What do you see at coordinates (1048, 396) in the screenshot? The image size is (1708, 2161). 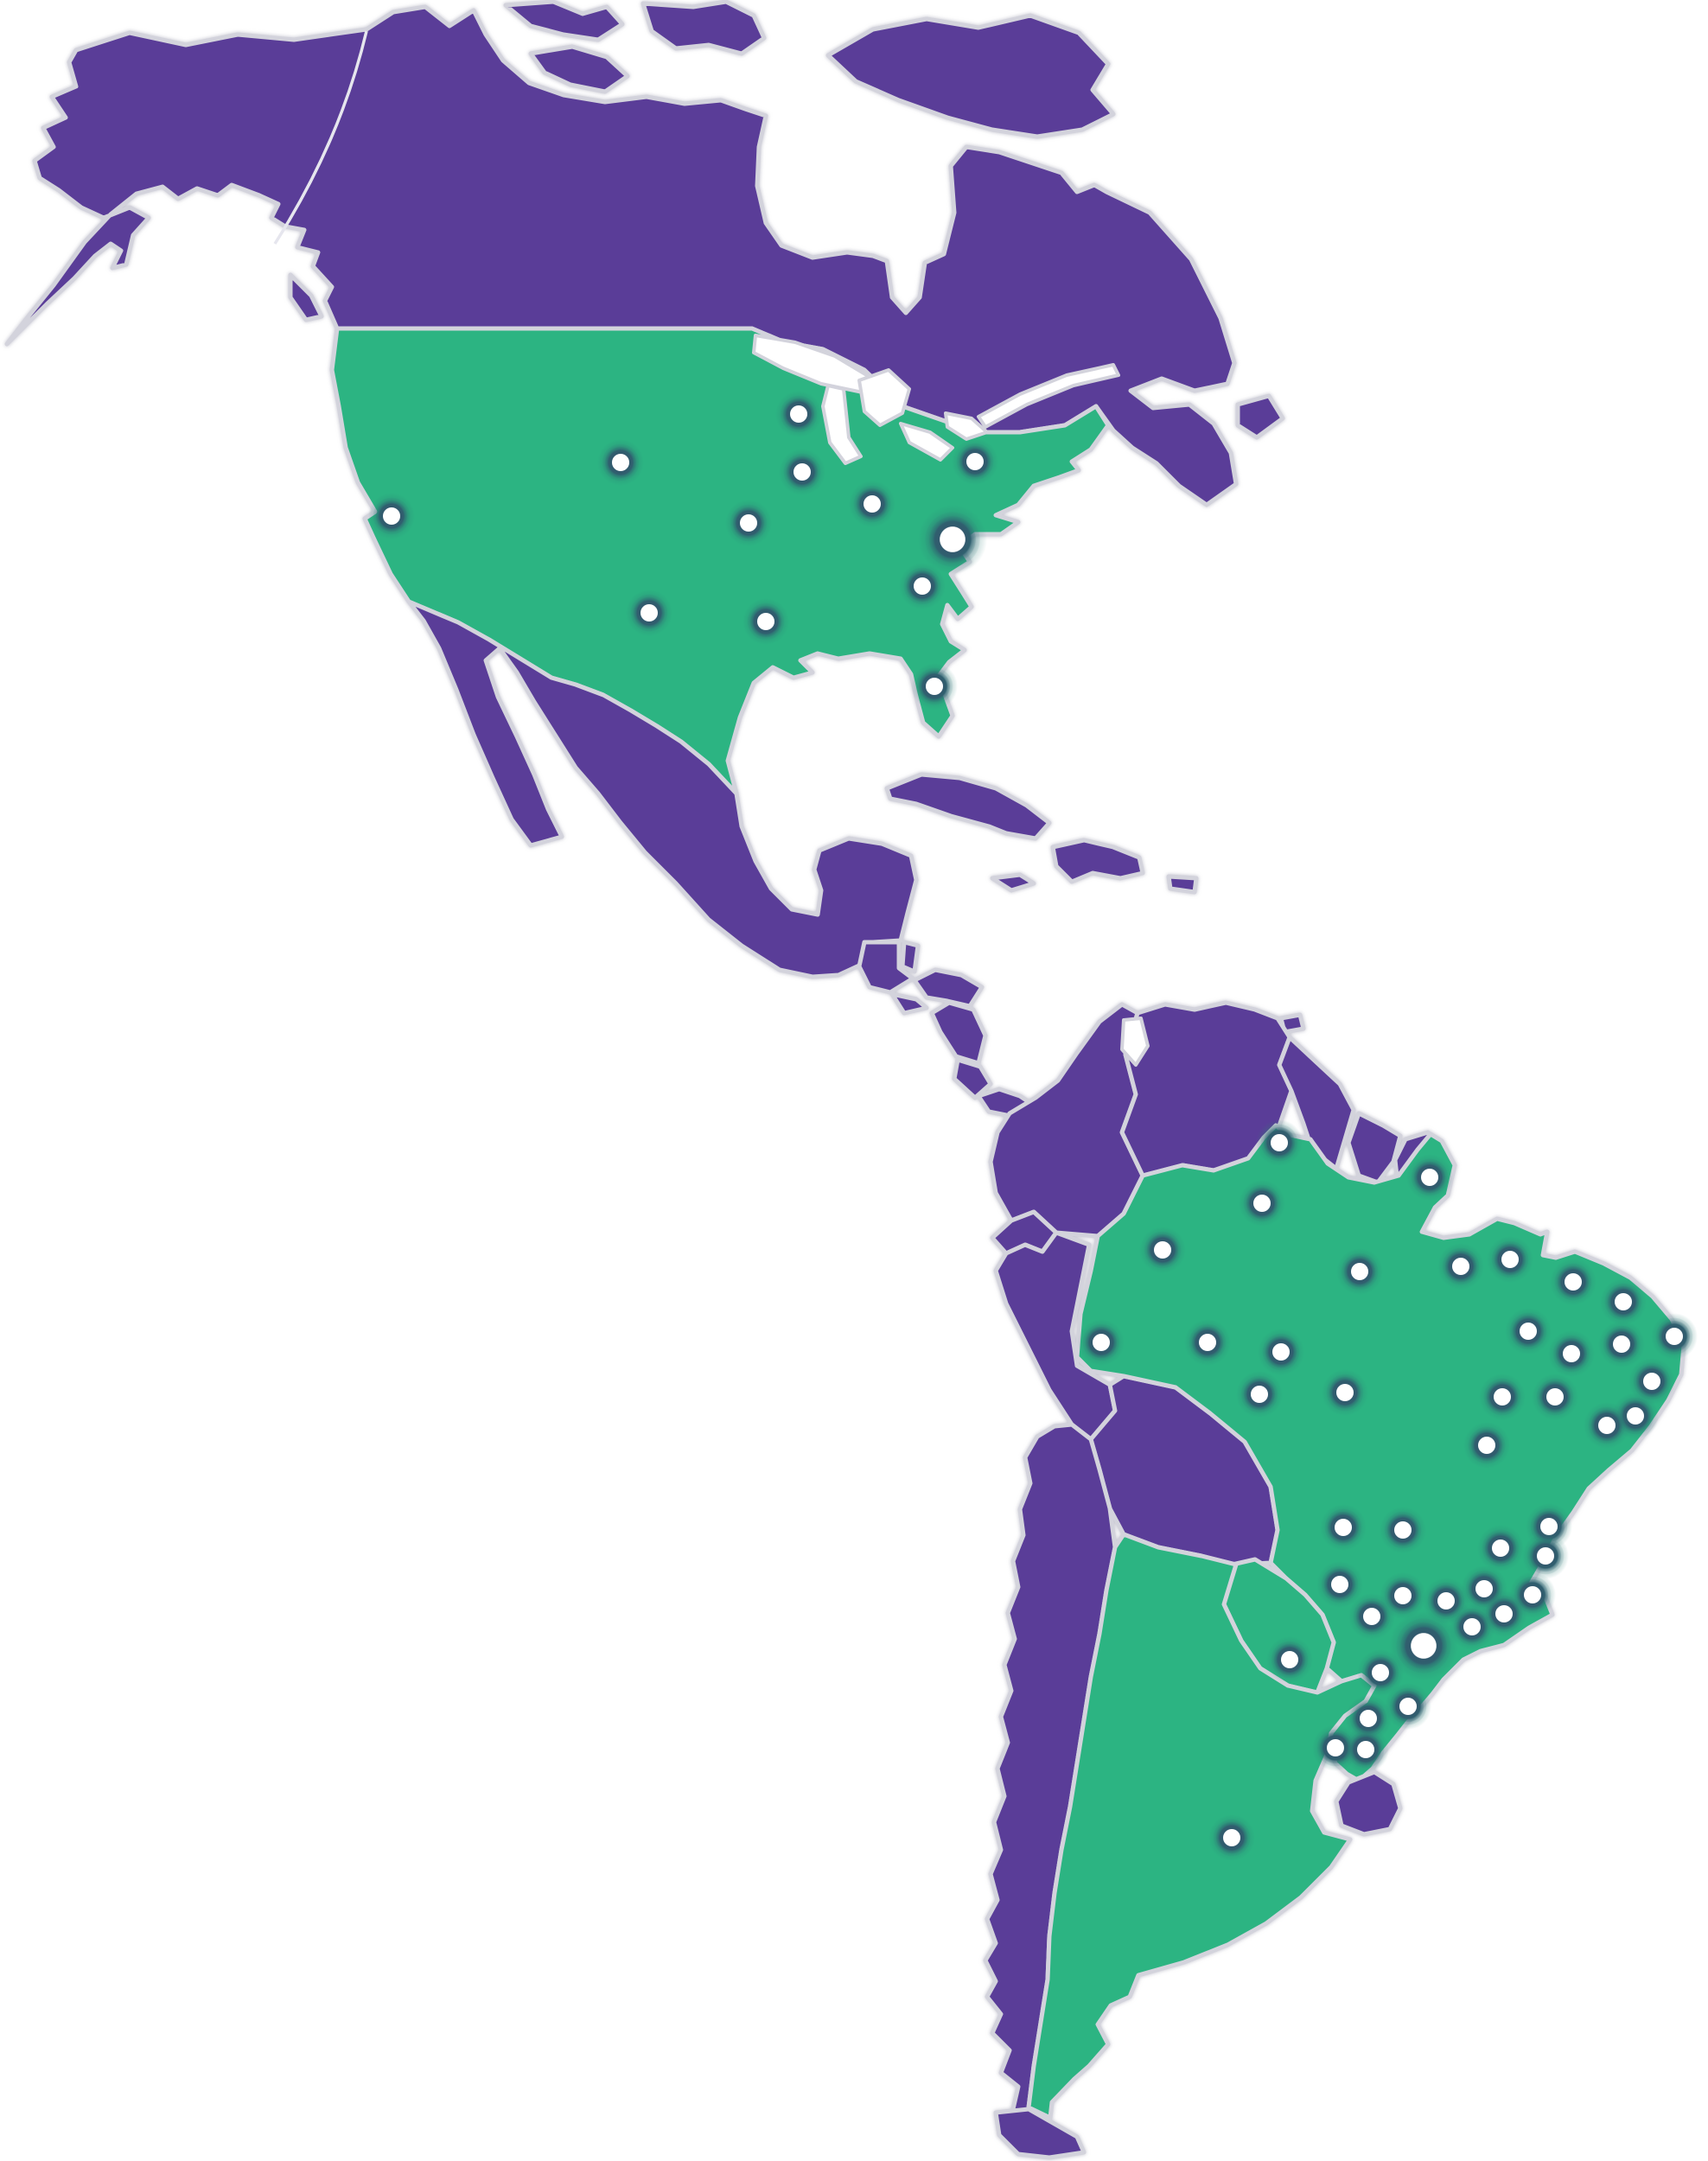 I see `st-lawrence-river` at bounding box center [1048, 396].